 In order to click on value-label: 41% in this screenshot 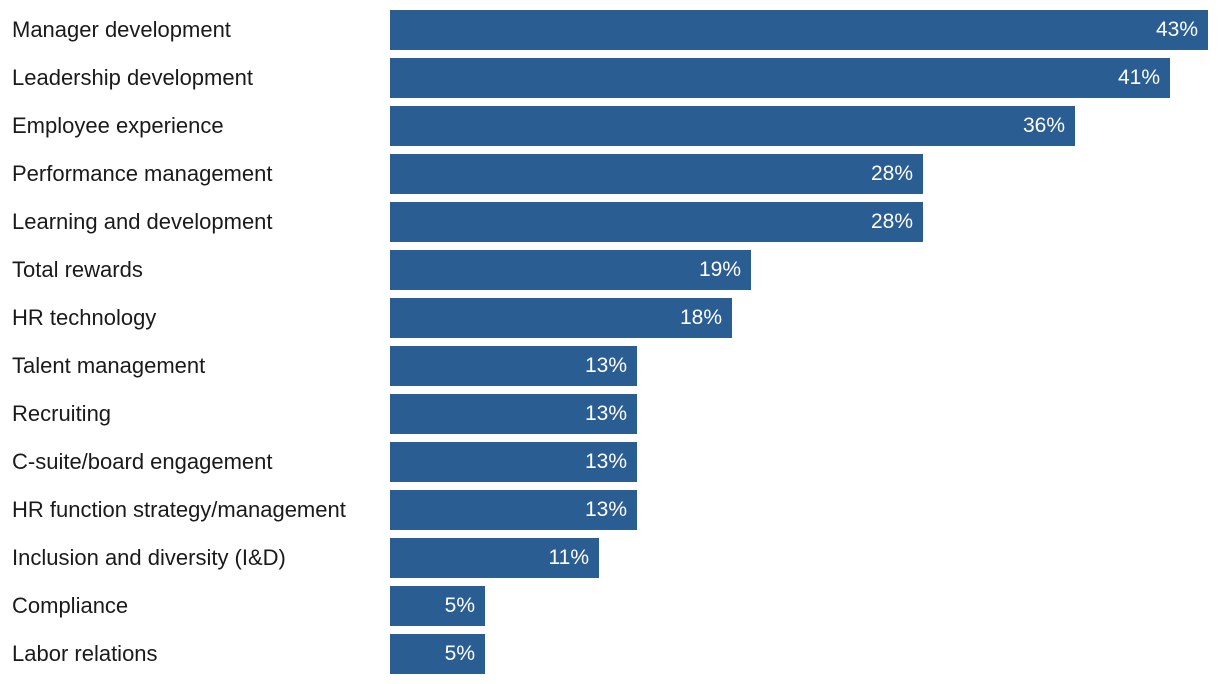, I will do `click(1138, 77)`.